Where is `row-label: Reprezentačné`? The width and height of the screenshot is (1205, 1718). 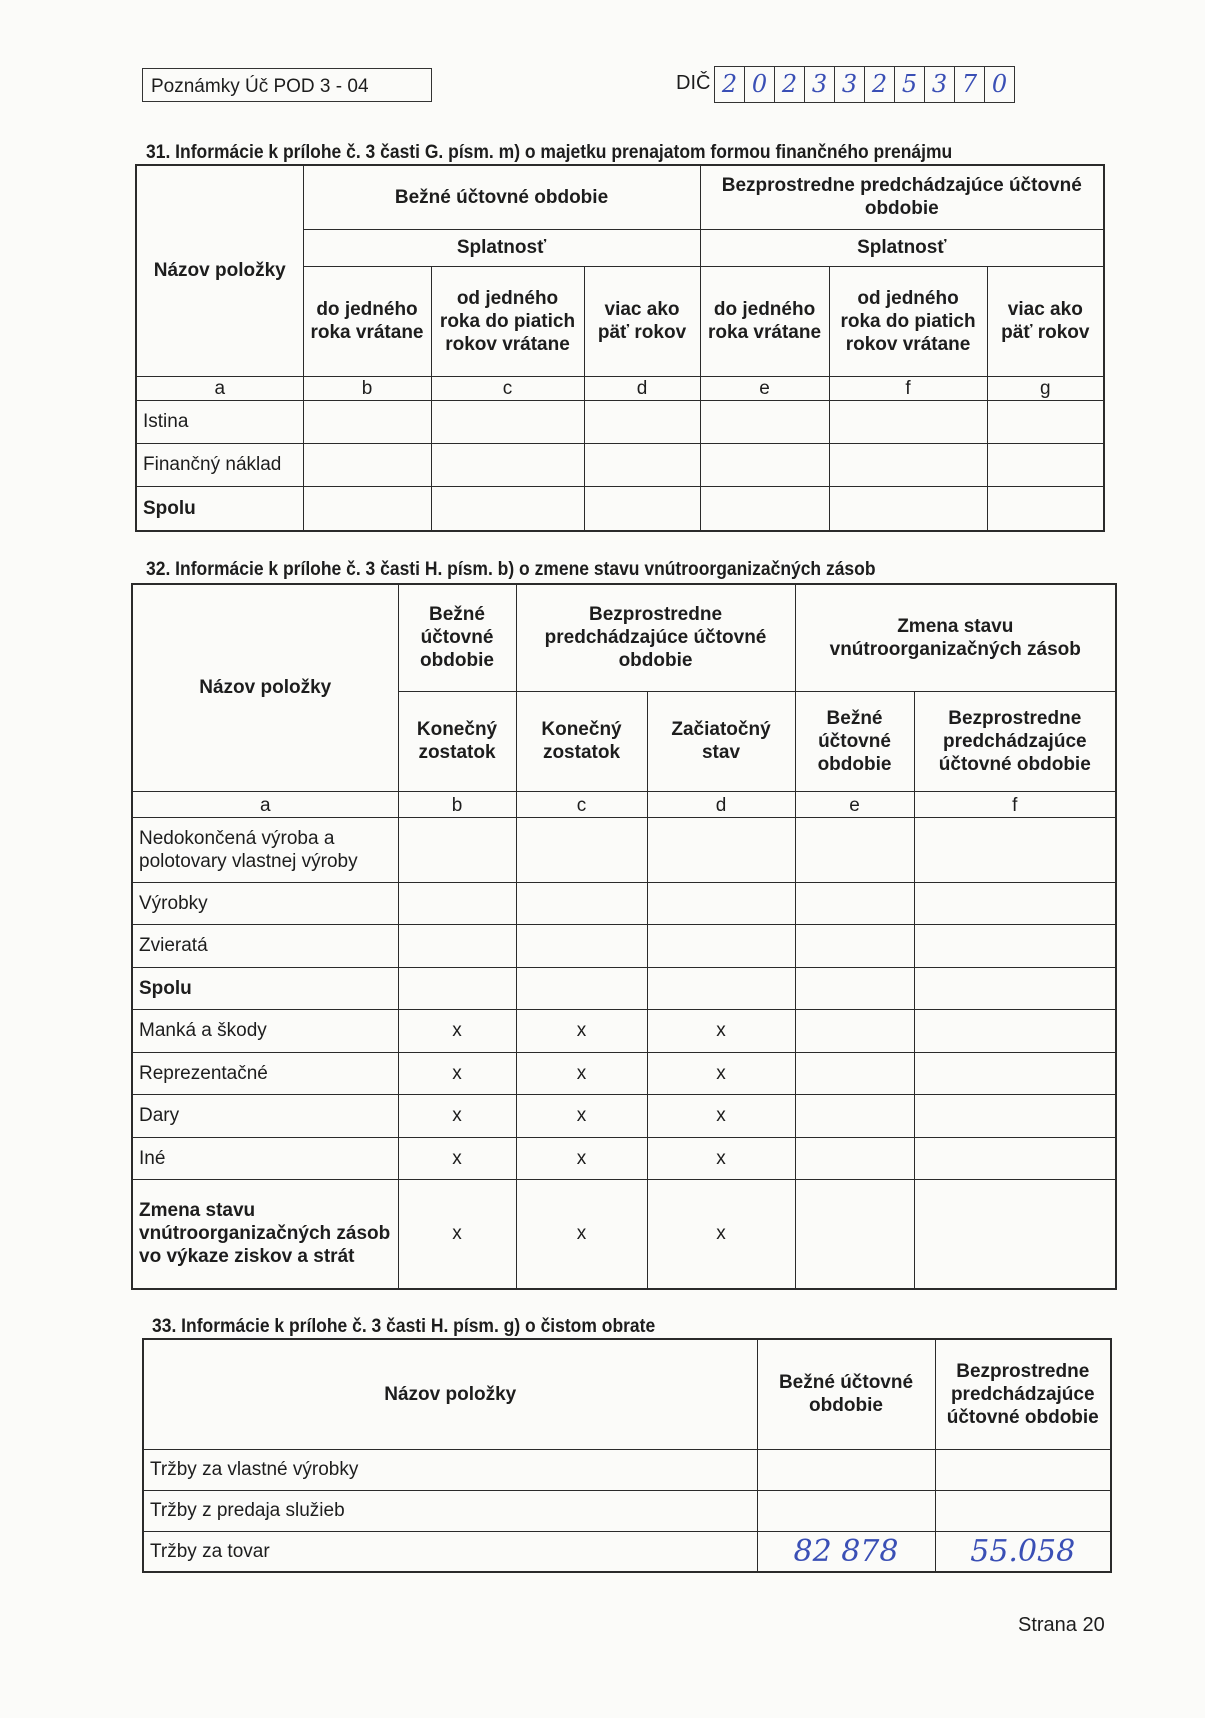
row-label: Reprezentačné is located at coordinates (265, 1073).